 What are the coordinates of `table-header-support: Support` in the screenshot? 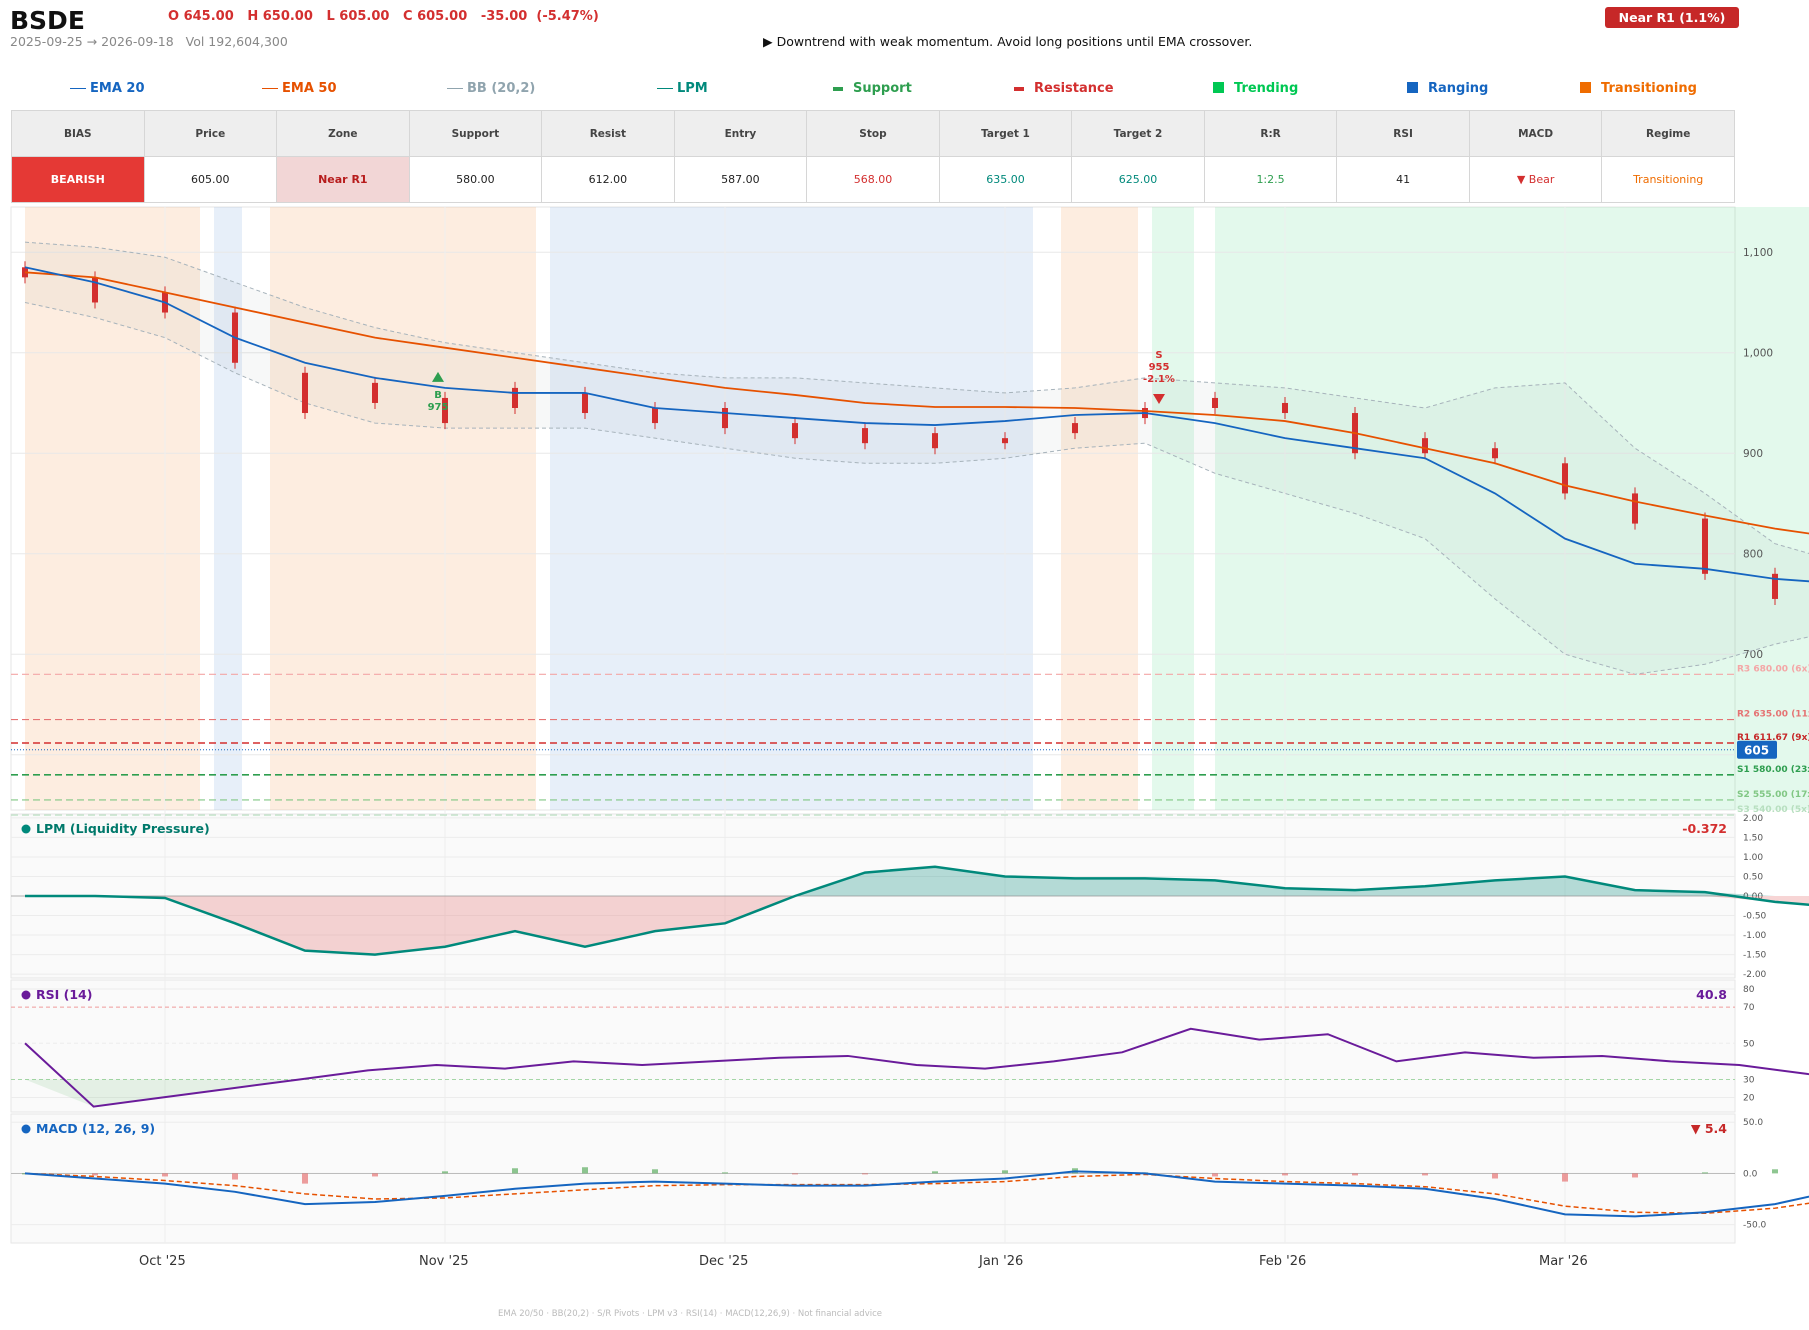 It's located at (475, 133).